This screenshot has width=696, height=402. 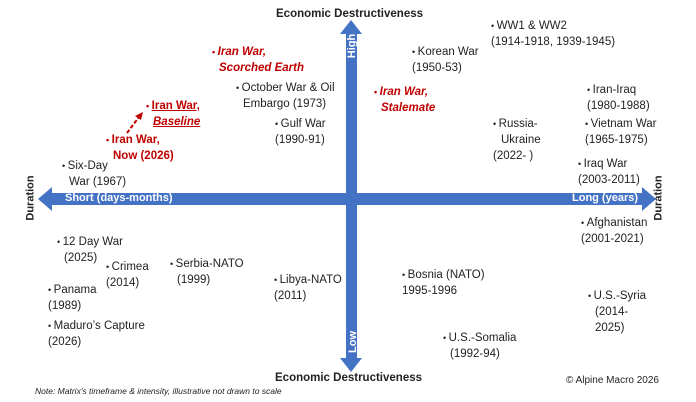 I want to click on low-label: Low, so click(x=353, y=342).